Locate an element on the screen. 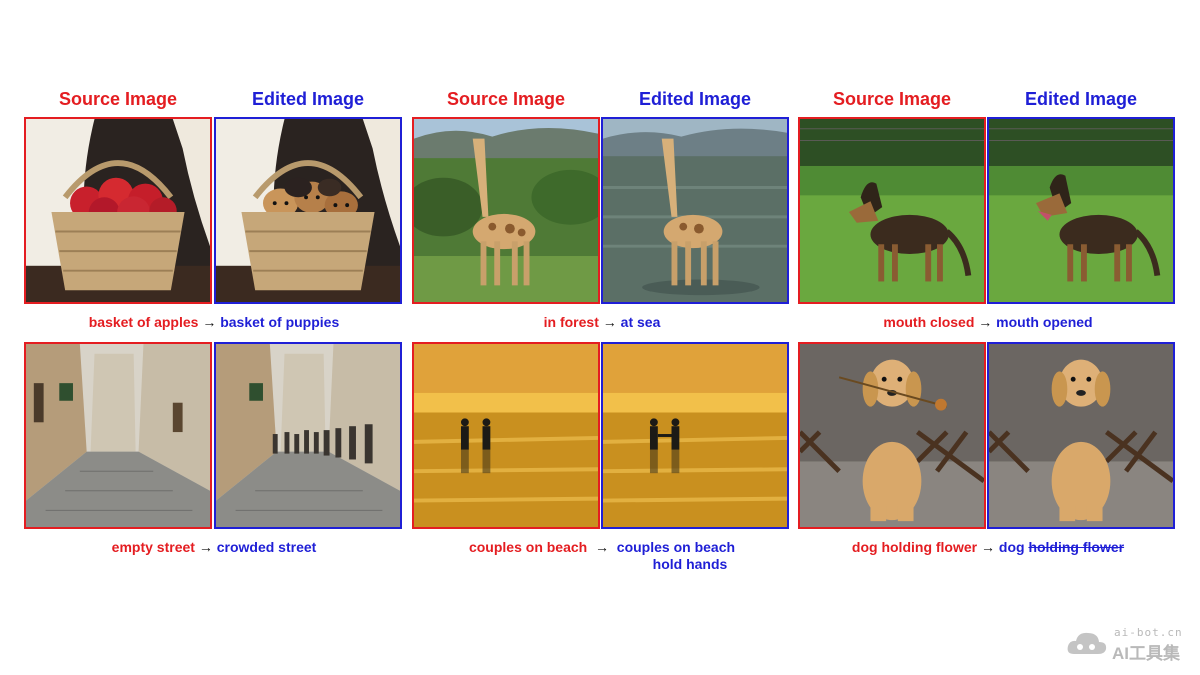 This screenshot has height=675, width=1200. caption-couples: couples on beach → couples on beach is located at coordinates (602, 547).